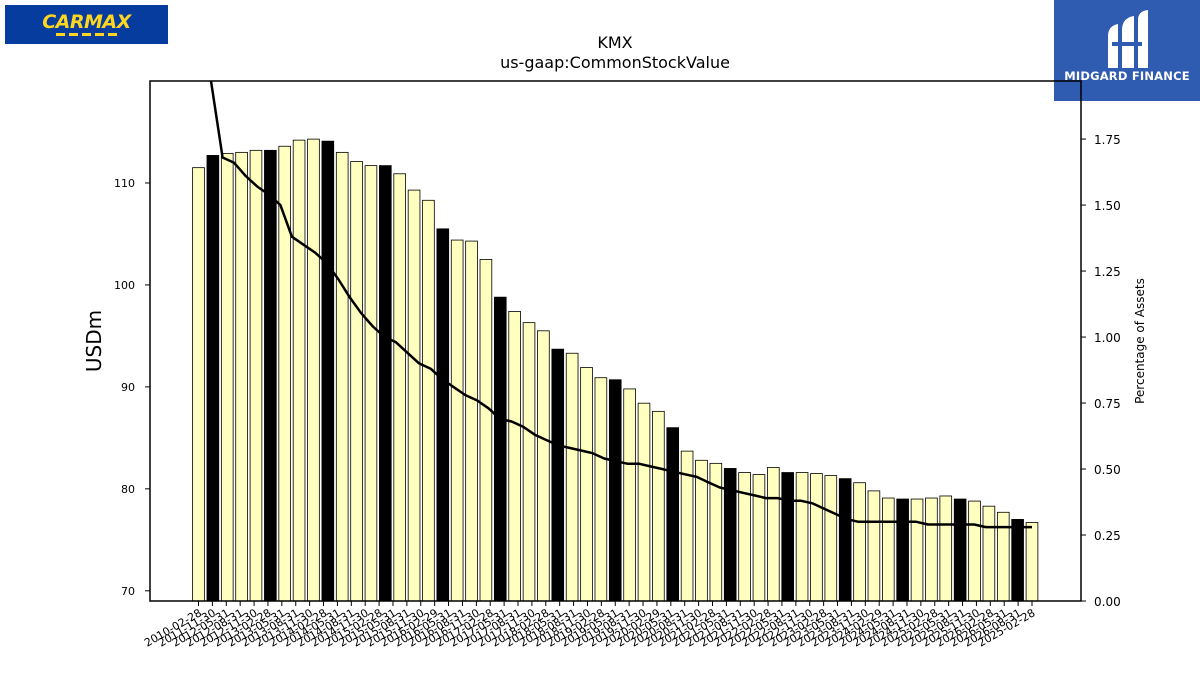  I want to click on midgard-emblem-icon, so click(1128, 39).